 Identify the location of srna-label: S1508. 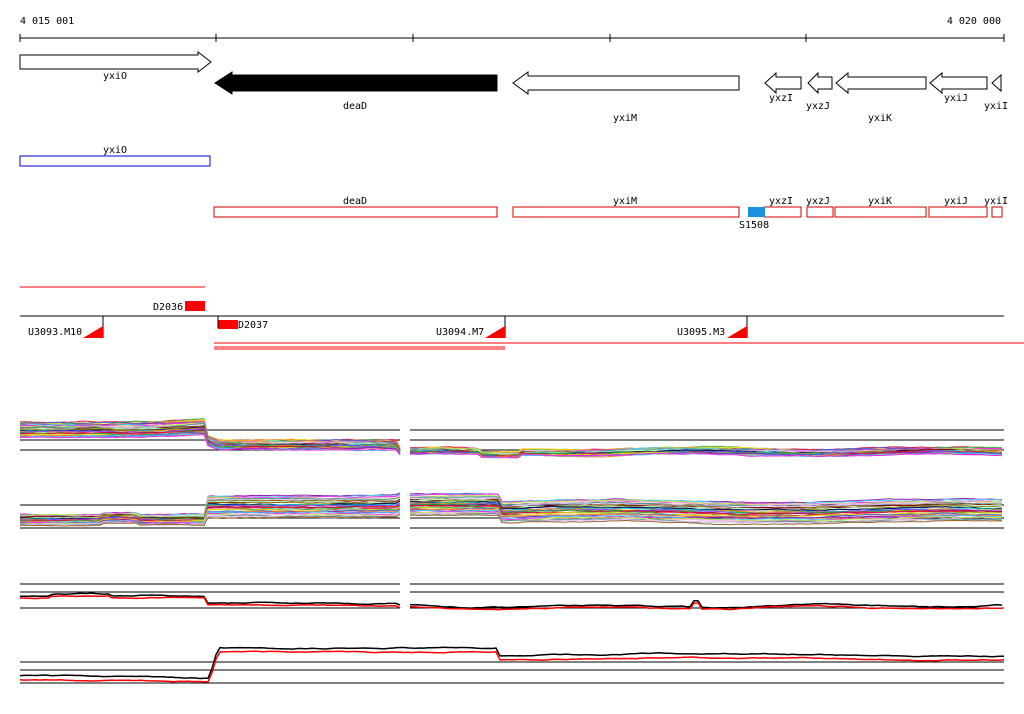
(754, 225).